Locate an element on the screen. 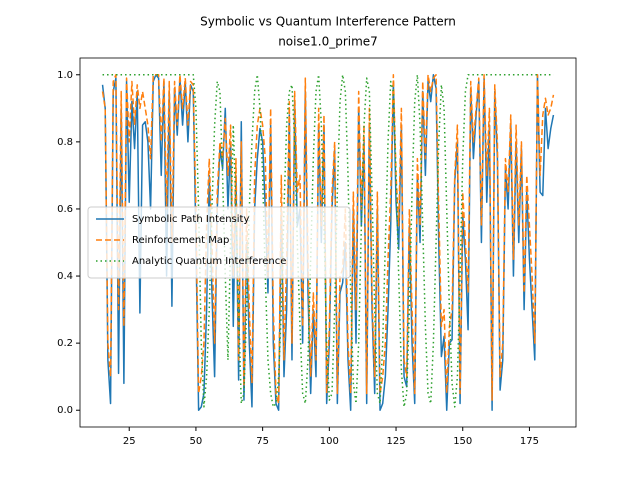  legend-label: Symbolic Path Intensity is located at coordinates (190, 219).